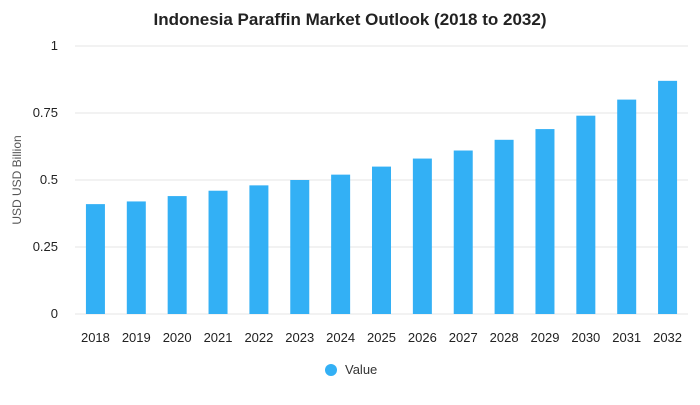 Image resolution: width=700 pixels, height=405 pixels. I want to click on legend: Value, so click(351, 369).